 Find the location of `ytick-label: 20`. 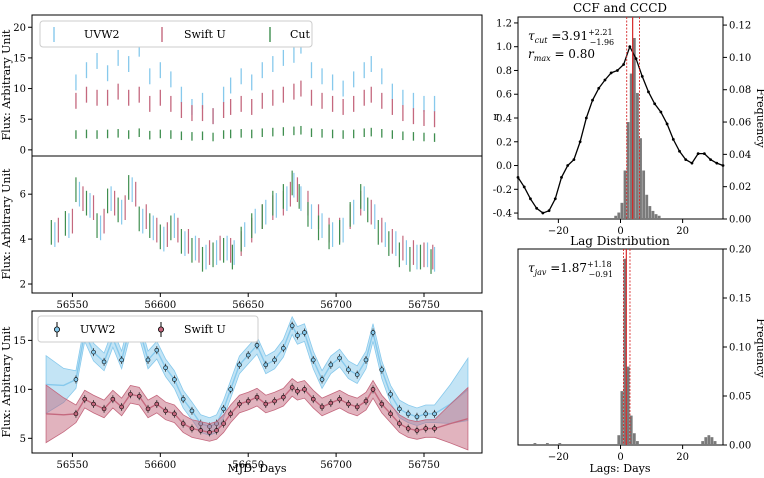

ytick-label: 20 is located at coordinates (19, 28).